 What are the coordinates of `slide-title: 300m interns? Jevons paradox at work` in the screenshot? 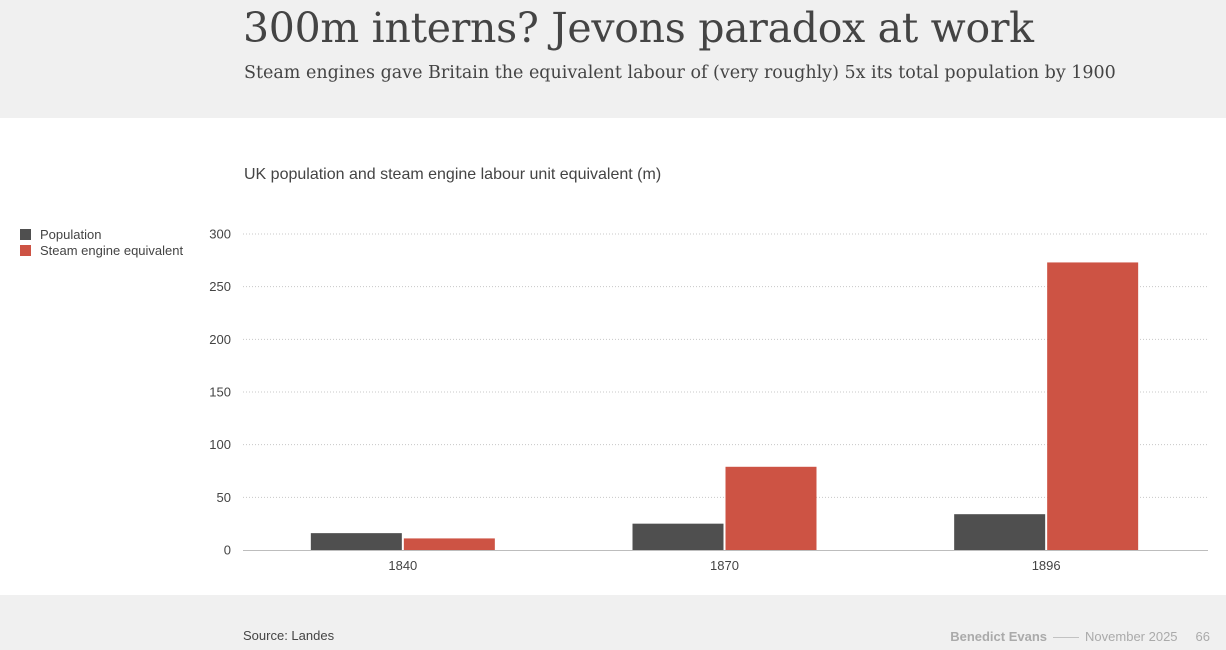 It's located at (638, 28).